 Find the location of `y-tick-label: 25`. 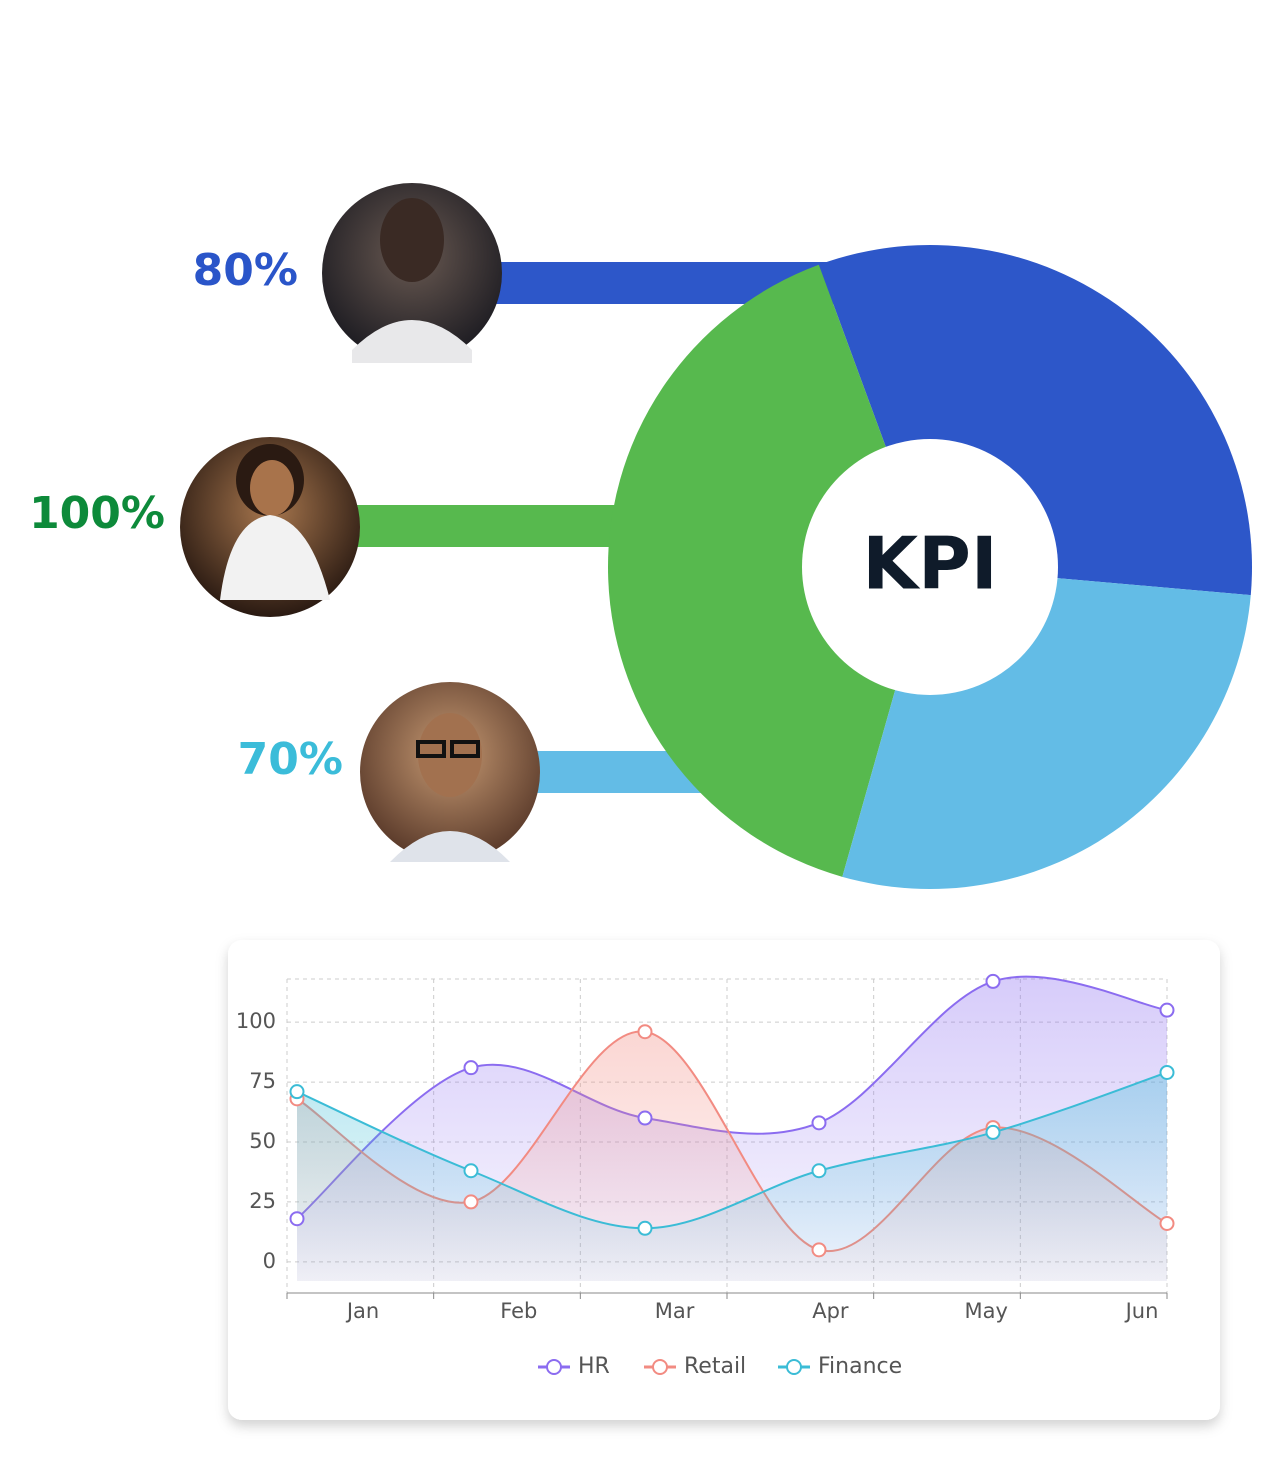

y-tick-label: 25 is located at coordinates (262, 1201).